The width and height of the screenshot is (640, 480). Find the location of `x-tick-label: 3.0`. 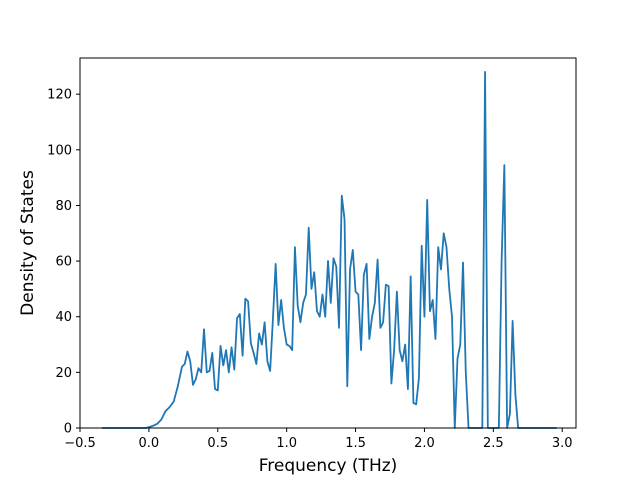

x-tick-label: 3.0 is located at coordinates (562, 443).